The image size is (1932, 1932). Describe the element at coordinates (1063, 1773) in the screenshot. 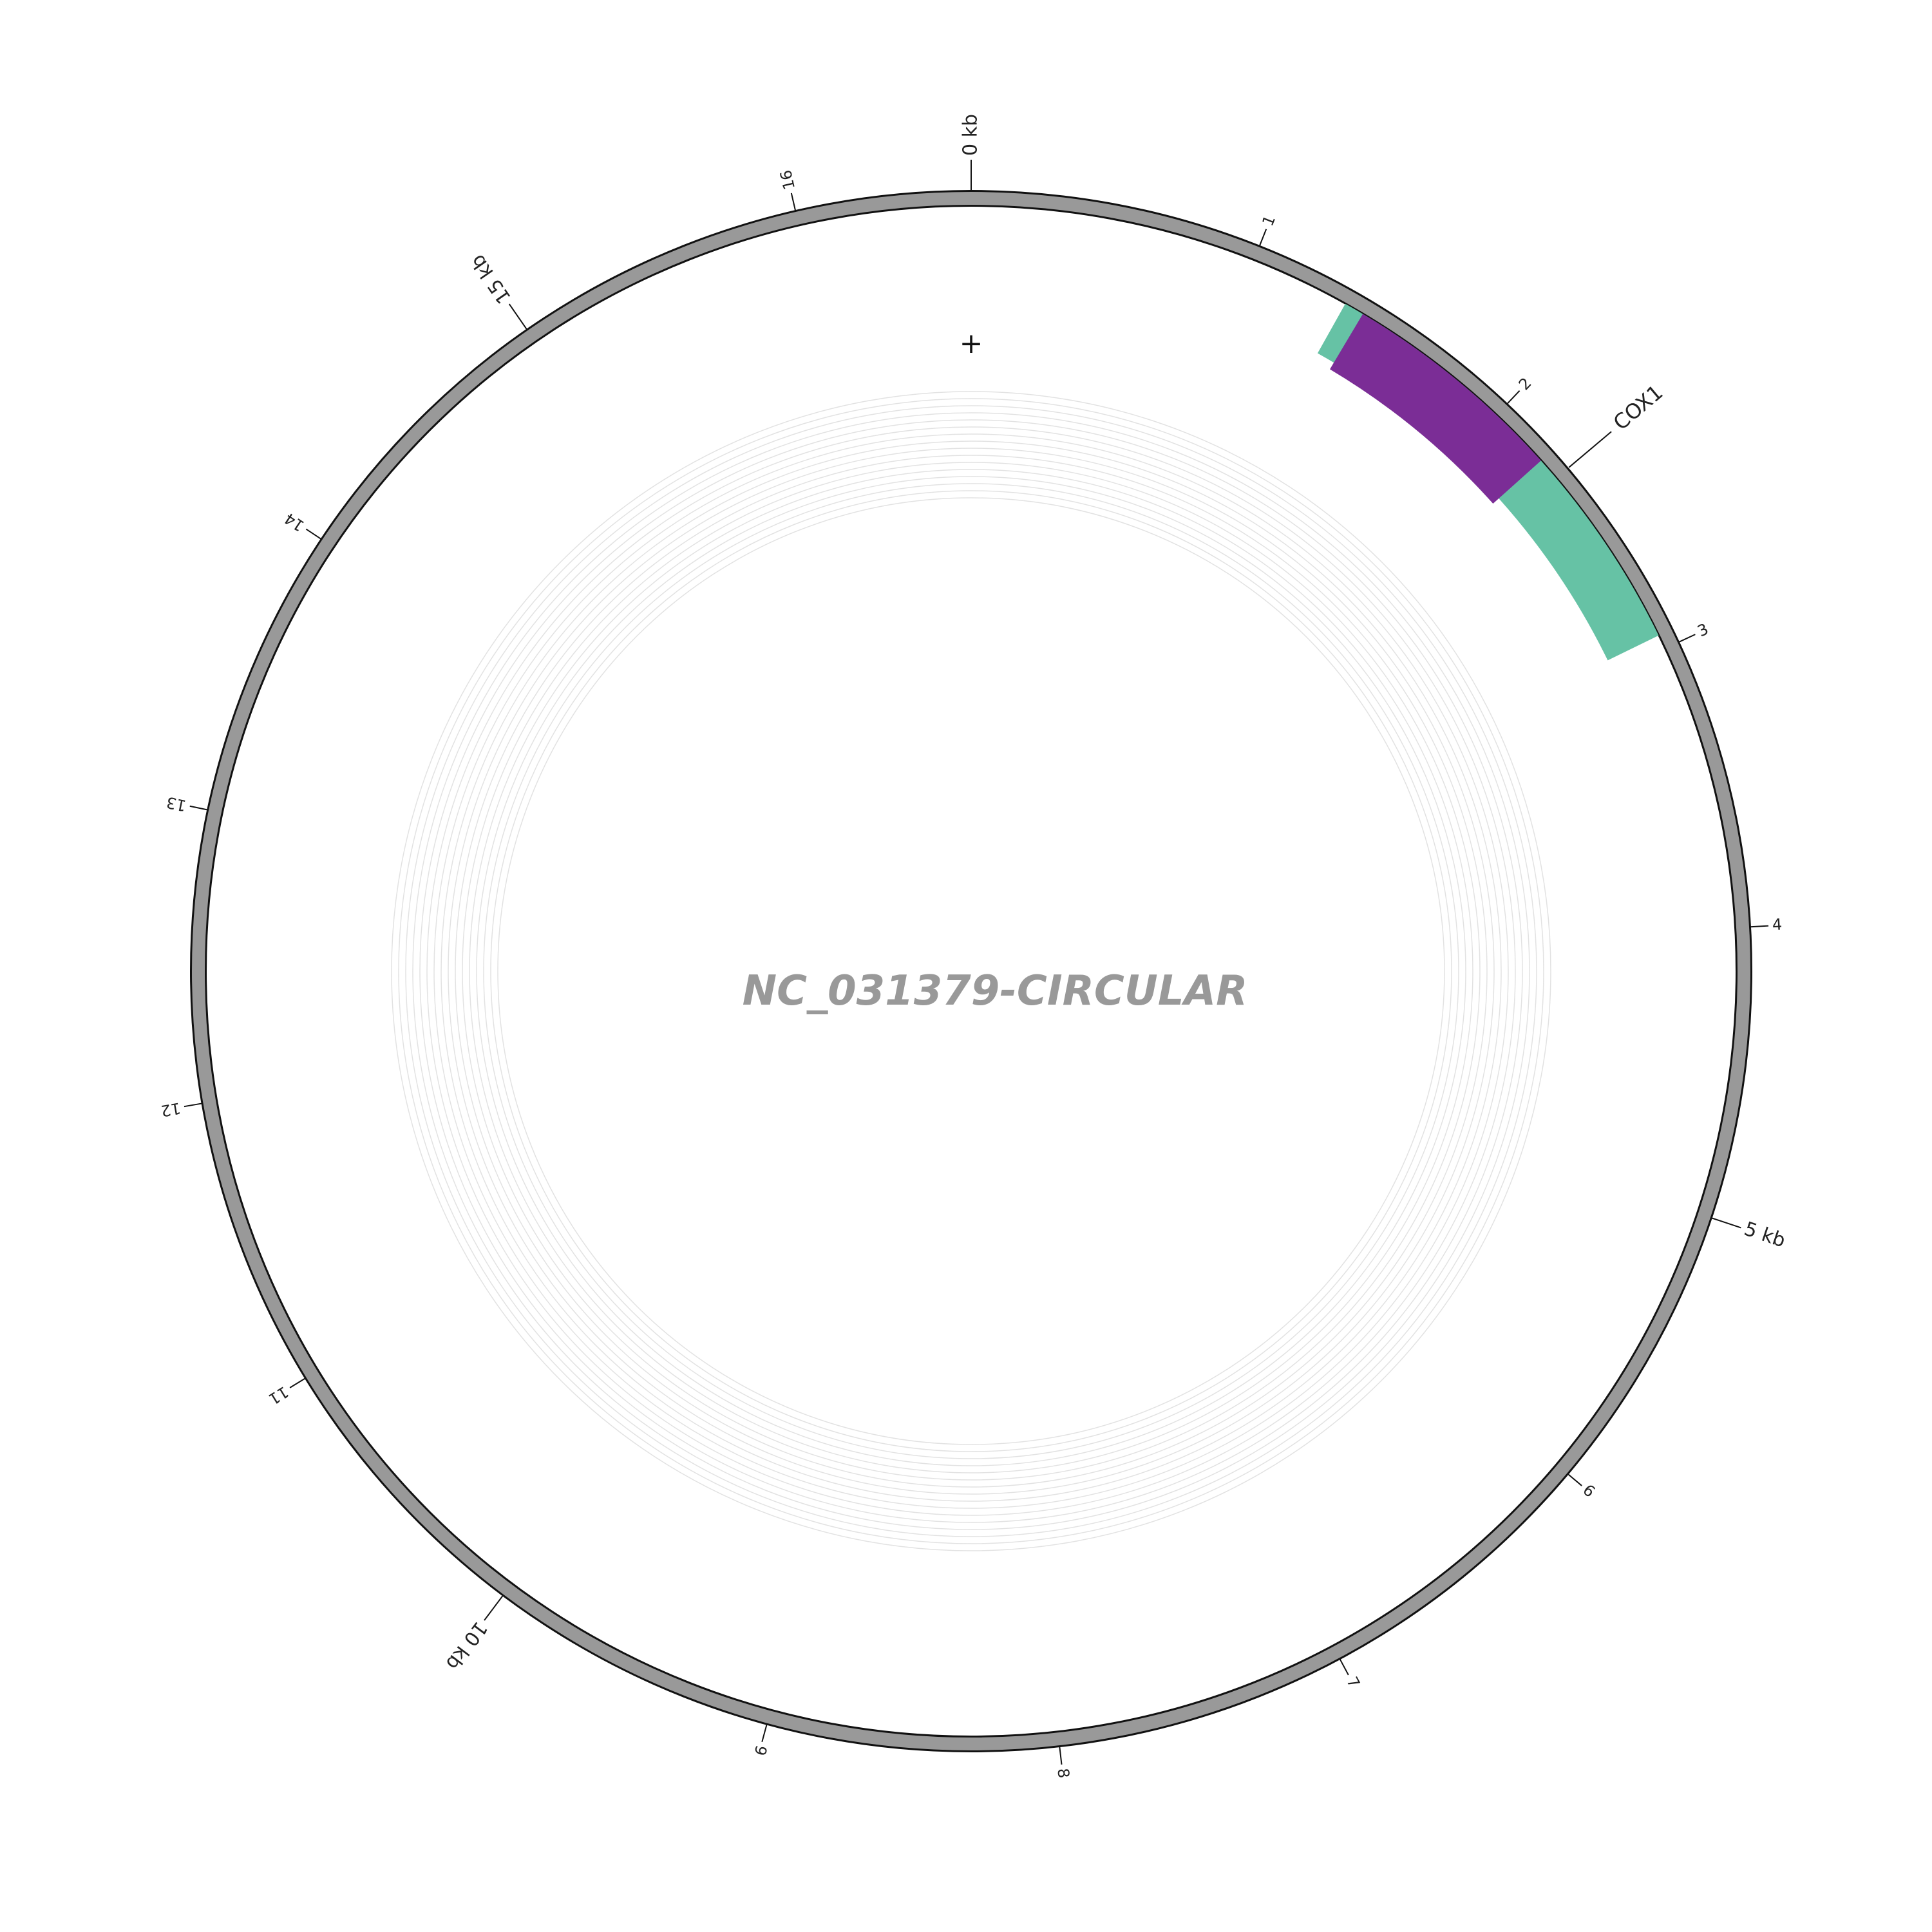

I see `tick-label: 8` at that location.